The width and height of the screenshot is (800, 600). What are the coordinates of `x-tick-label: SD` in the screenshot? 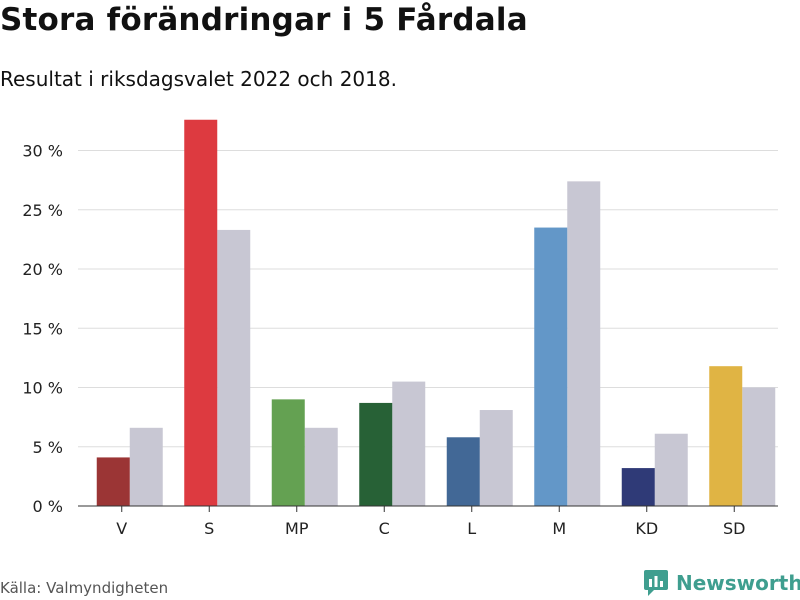 It's located at (734, 528).